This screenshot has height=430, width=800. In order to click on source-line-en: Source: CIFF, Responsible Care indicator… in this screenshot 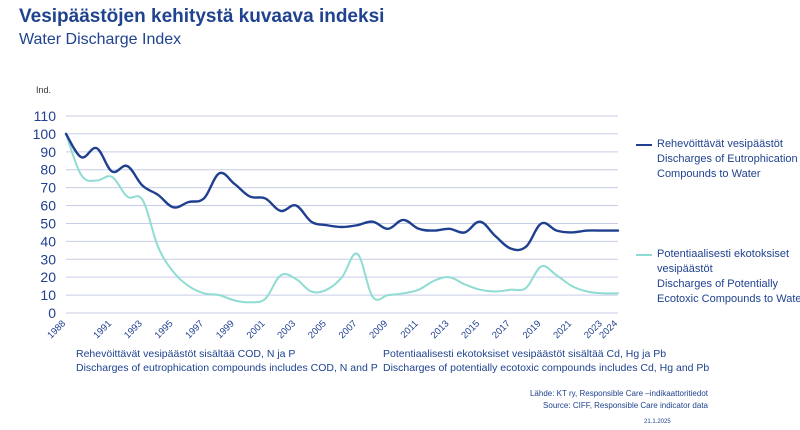, I will do `click(625, 405)`.